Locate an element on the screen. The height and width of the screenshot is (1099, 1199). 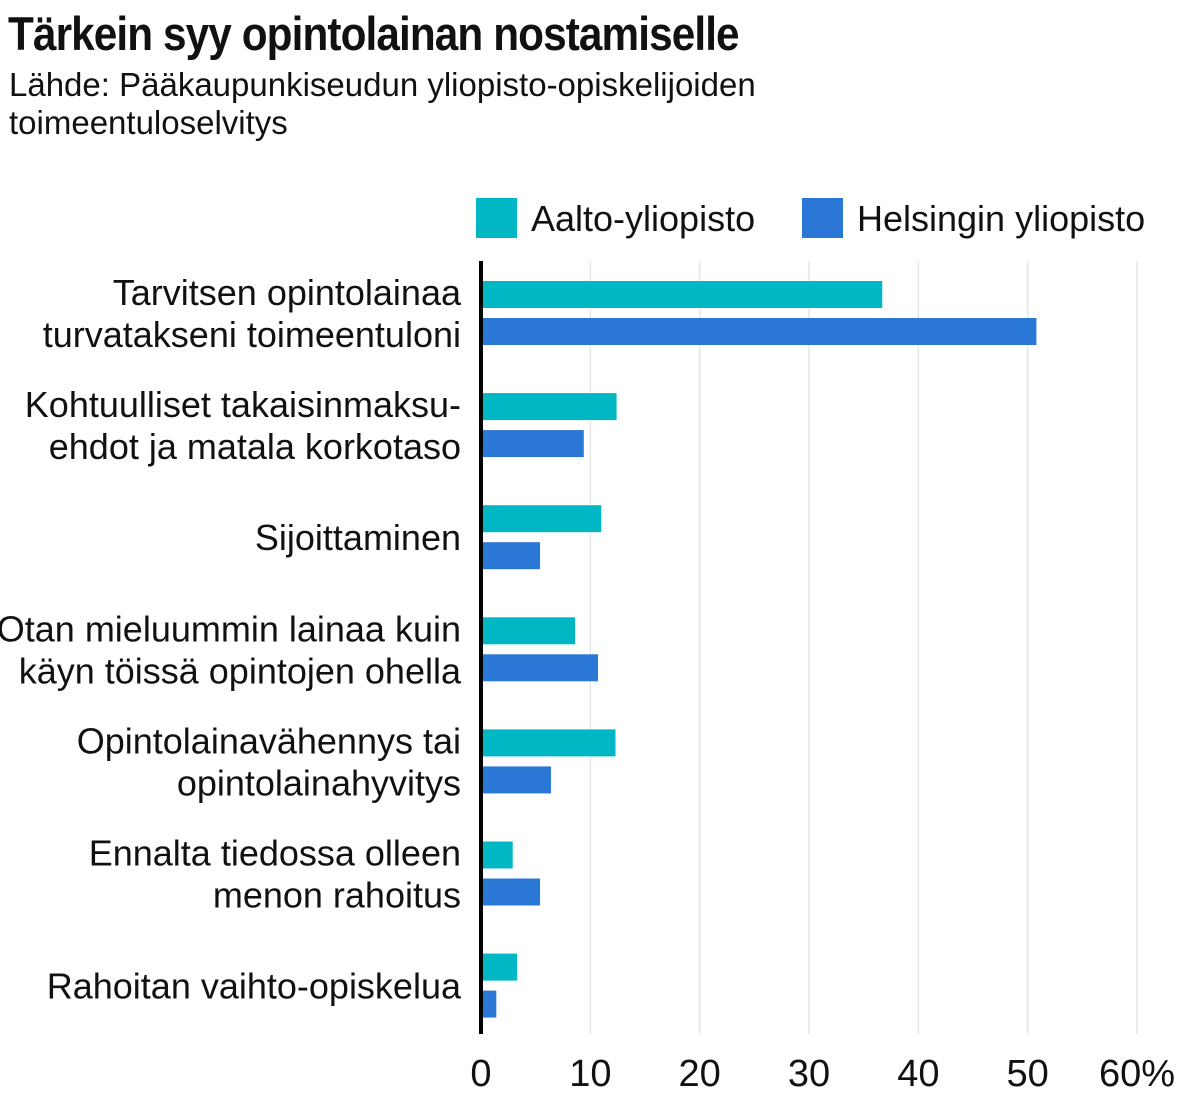
x-tick-label-10: 10 is located at coordinates (590, 1074).